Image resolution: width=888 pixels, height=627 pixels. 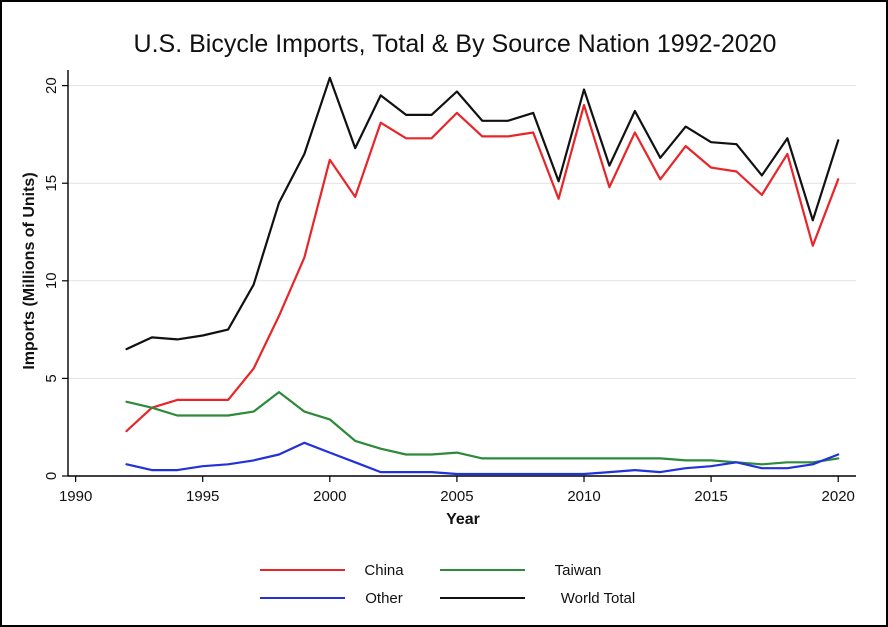 I want to click on x-tick-label-2020: 2020, so click(x=838, y=496).